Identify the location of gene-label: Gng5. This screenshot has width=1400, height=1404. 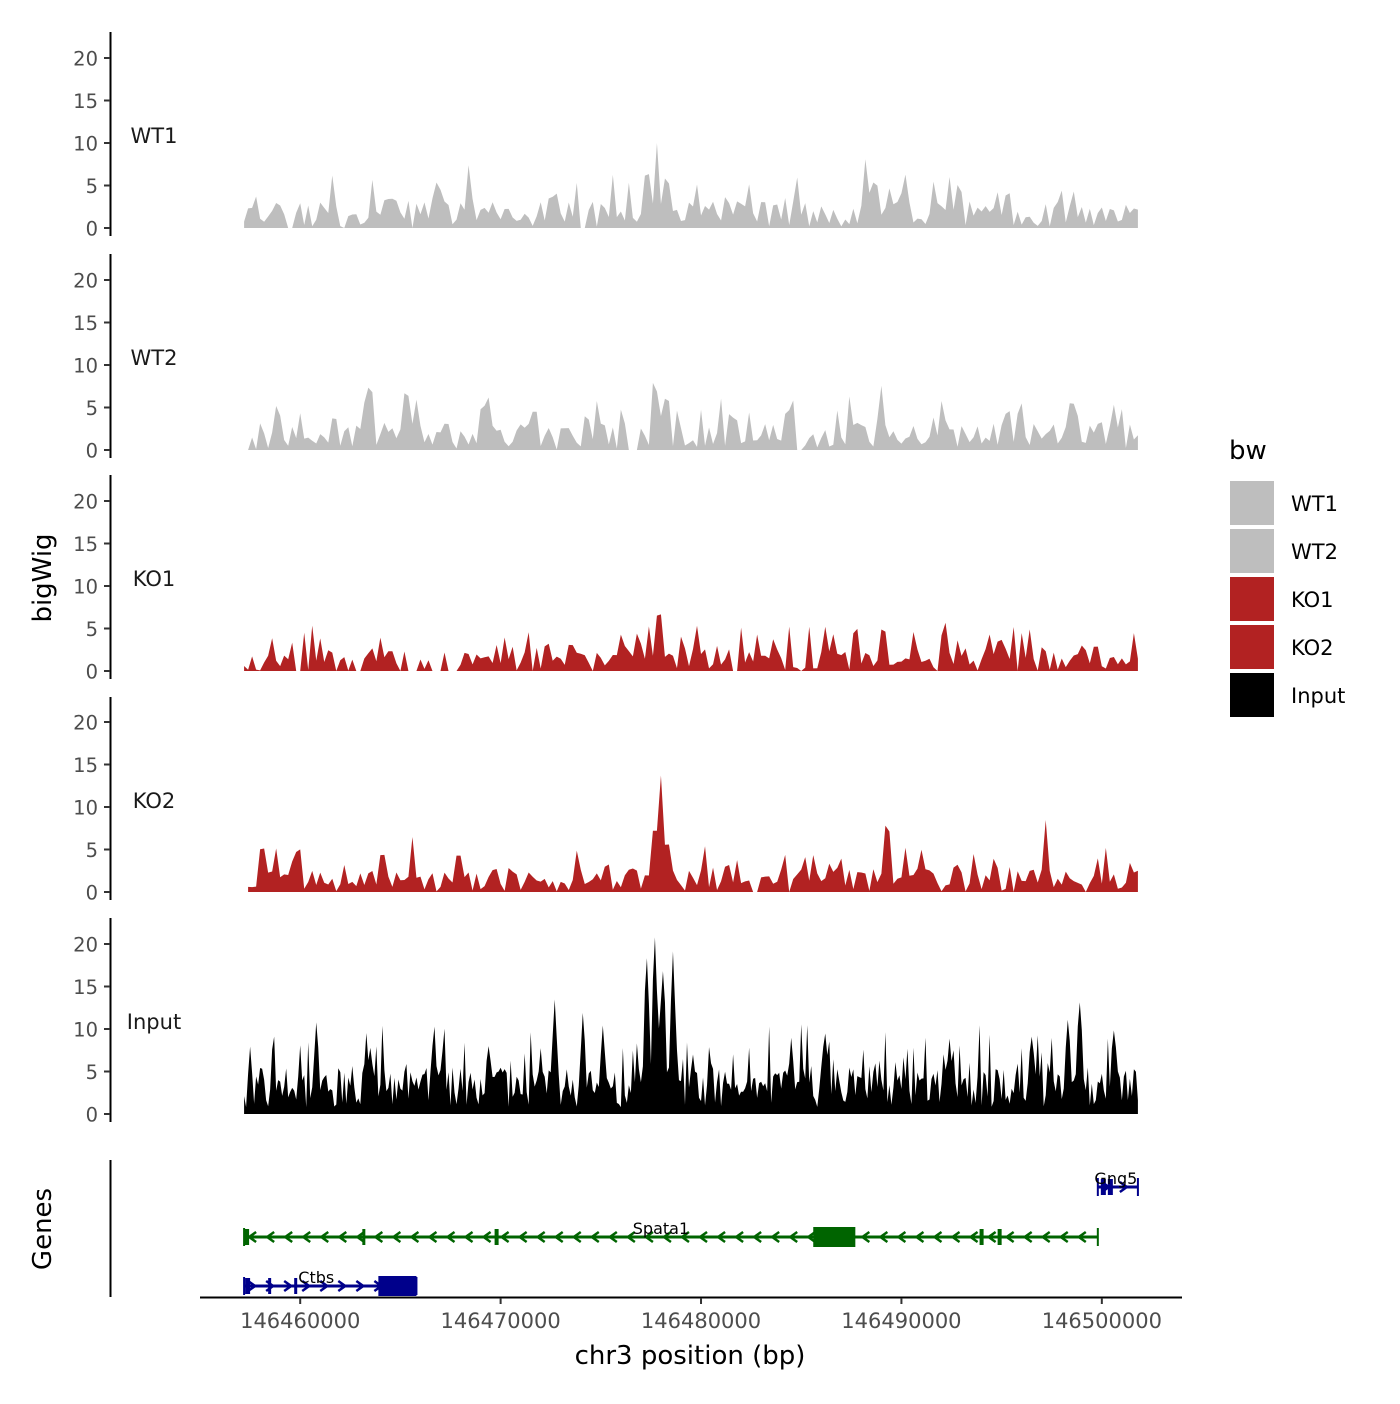
(1115, 1178).